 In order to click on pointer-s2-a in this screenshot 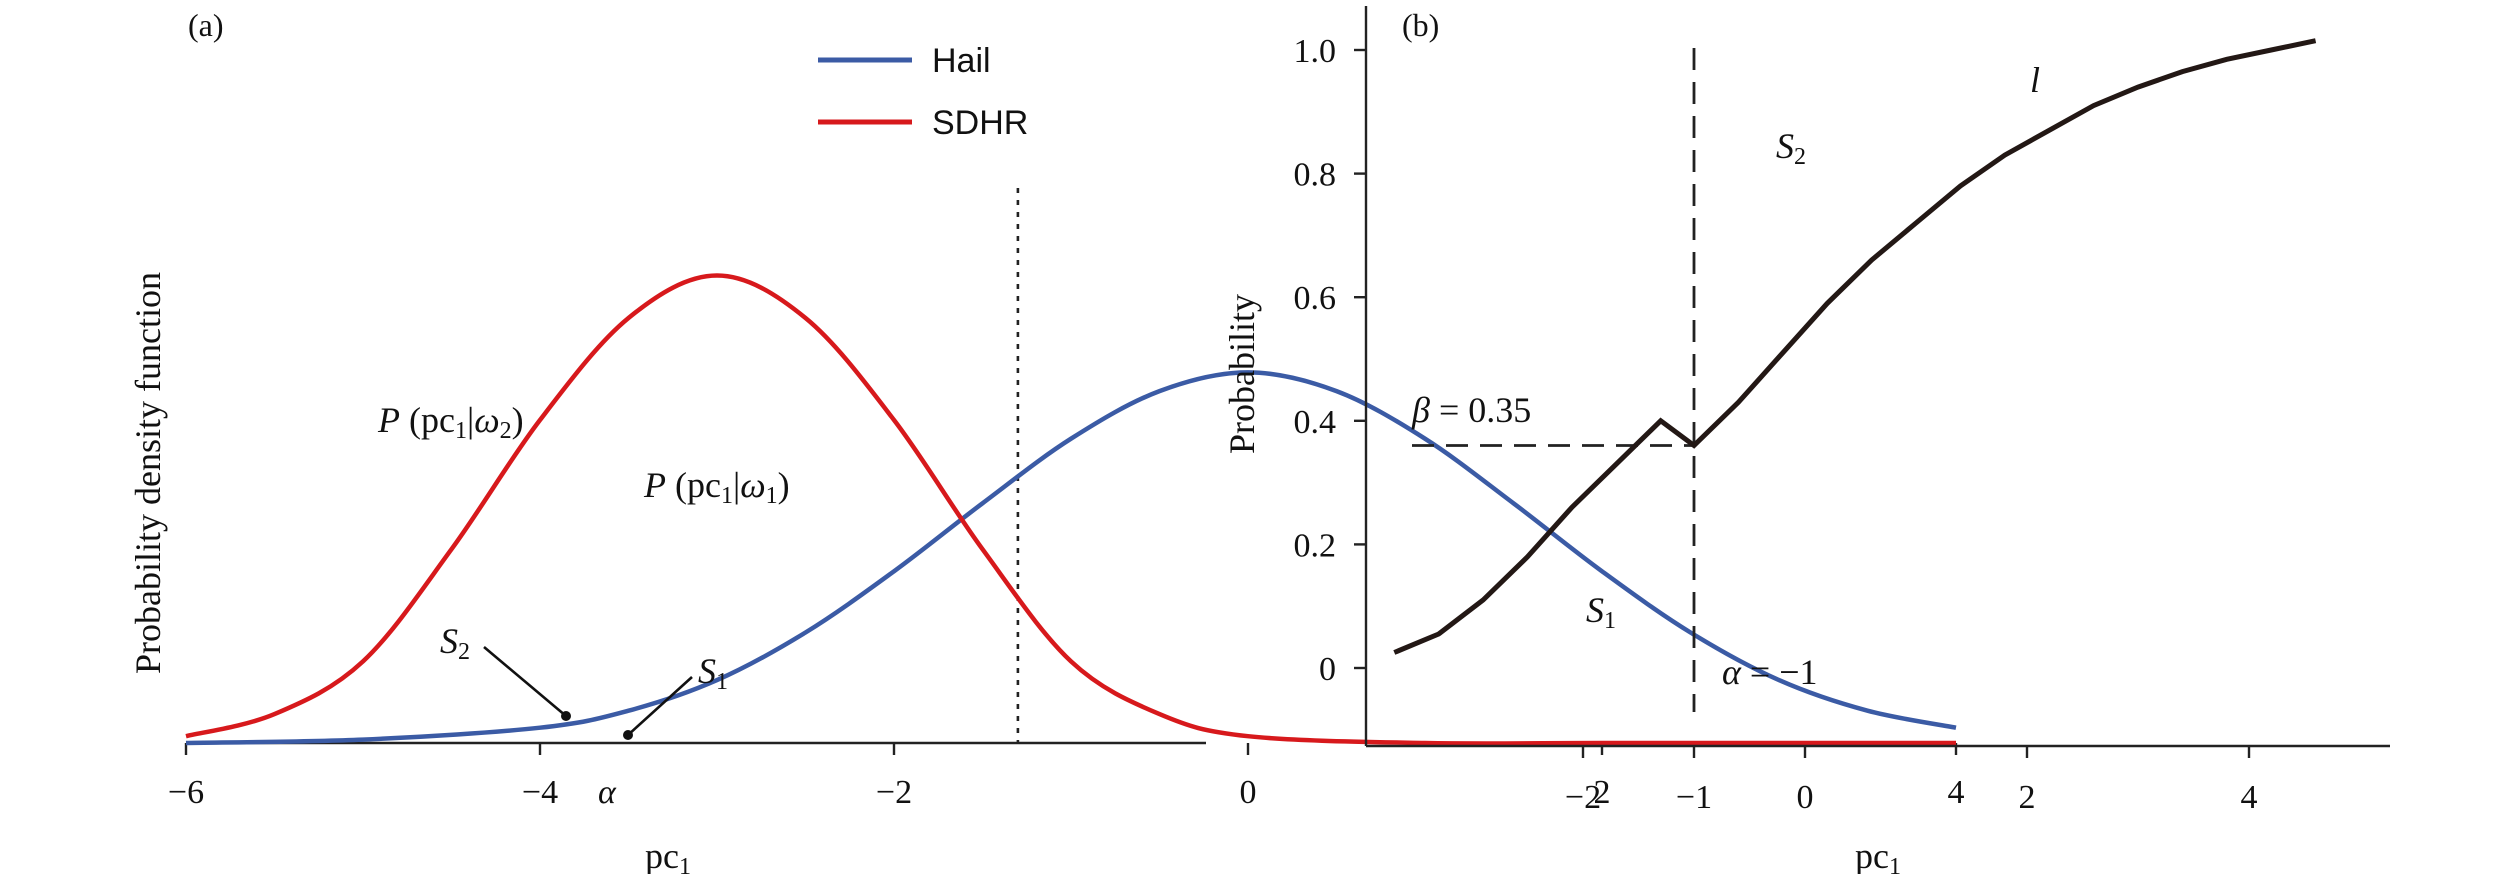, I will do `click(525, 681)`.